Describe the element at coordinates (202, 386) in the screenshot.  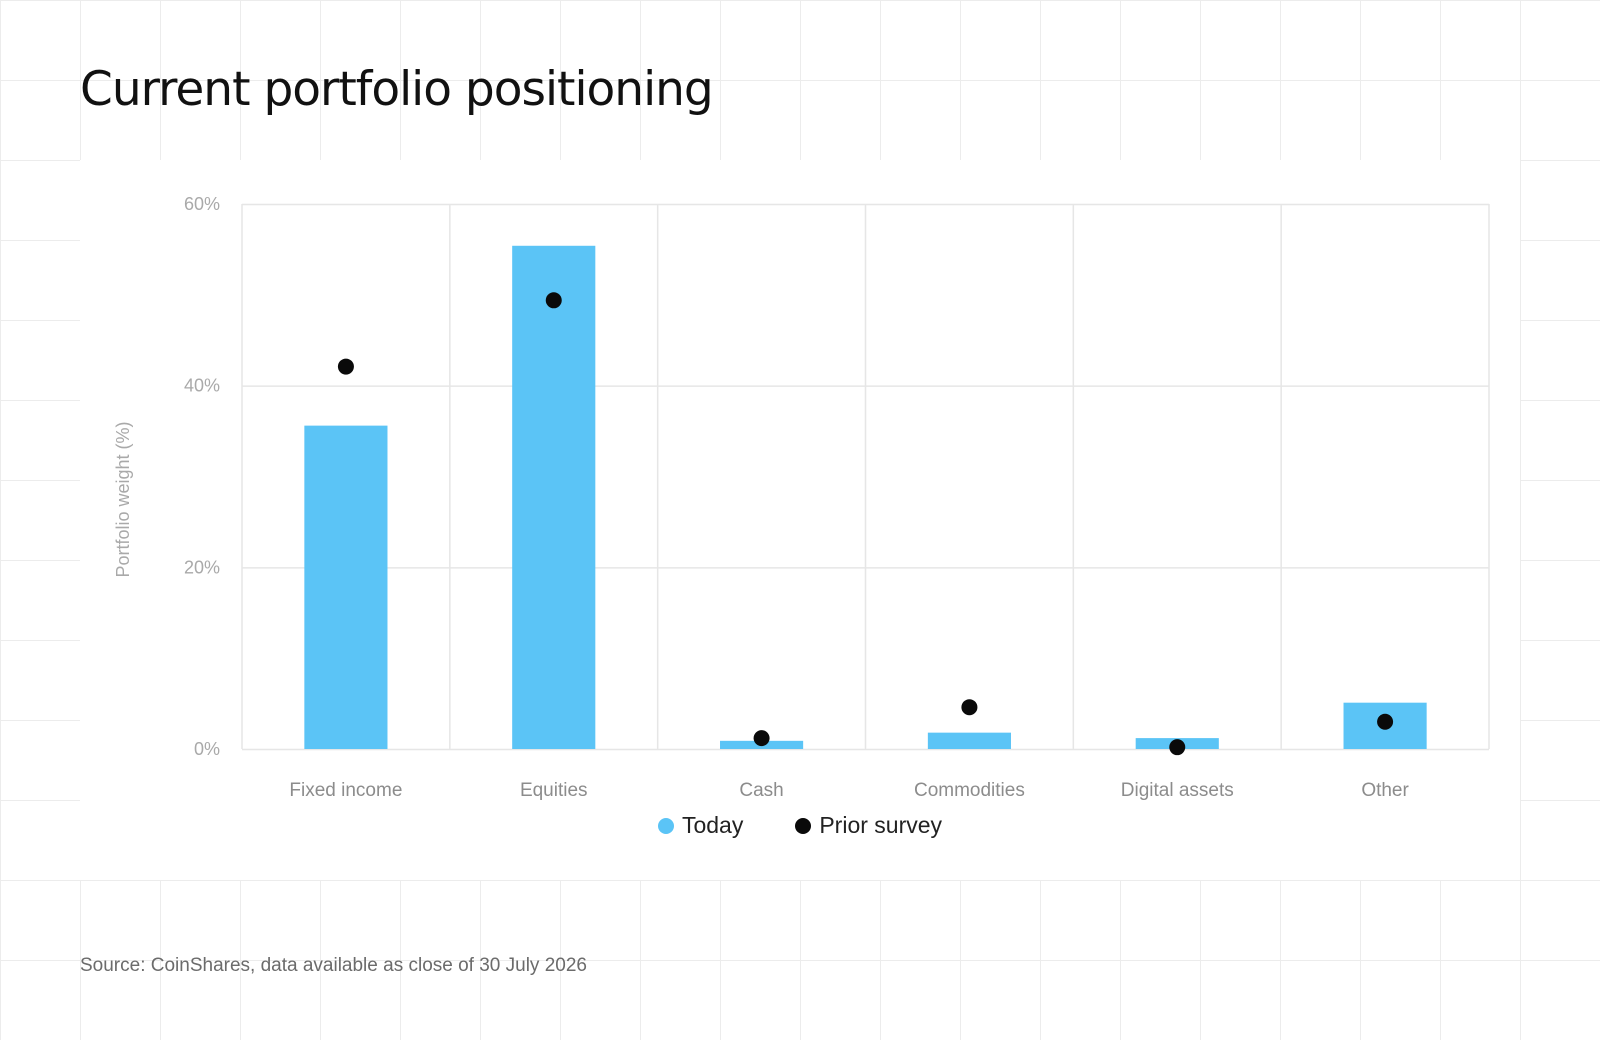
I see `y-tick-label: 40%` at that location.